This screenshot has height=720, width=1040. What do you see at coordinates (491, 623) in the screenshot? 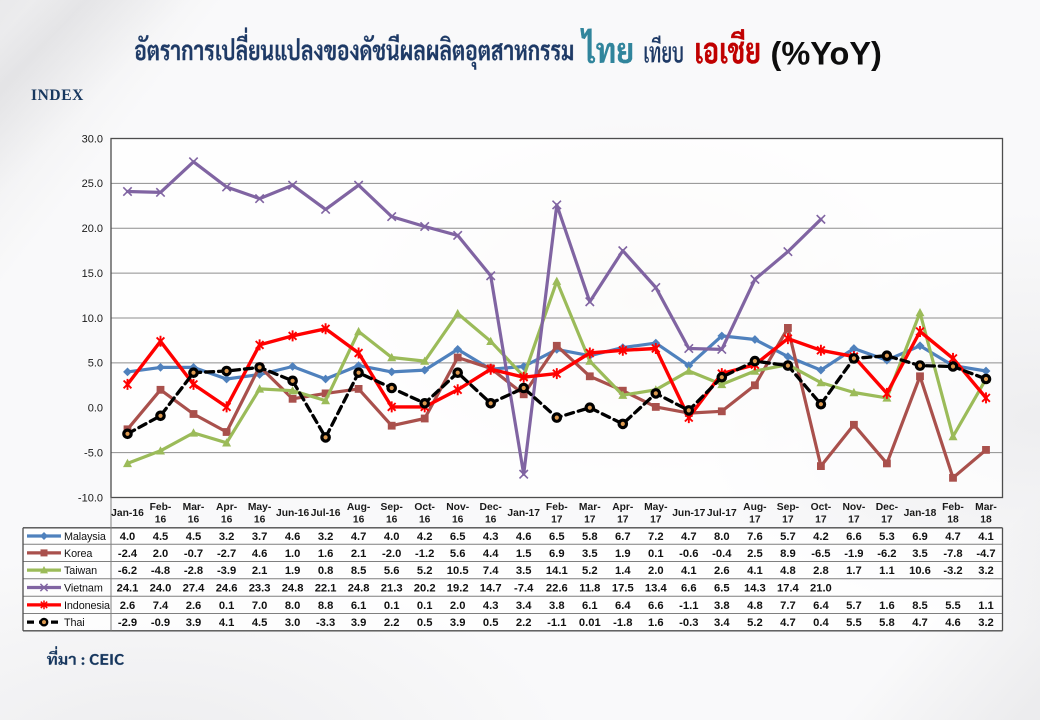
I see `svg-text: 0.5` at bounding box center [491, 623].